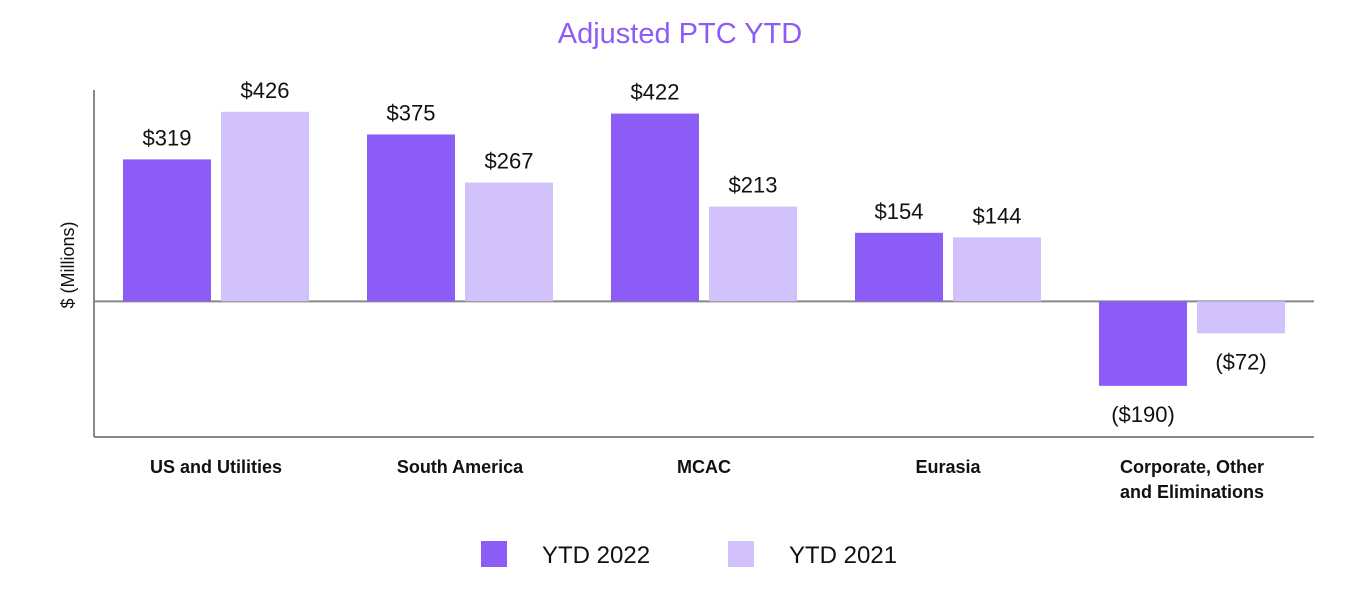 This screenshot has width=1364, height=600. What do you see at coordinates (689, 555) in the screenshot?
I see `legend: YTD 2022 YTD 2021` at bounding box center [689, 555].